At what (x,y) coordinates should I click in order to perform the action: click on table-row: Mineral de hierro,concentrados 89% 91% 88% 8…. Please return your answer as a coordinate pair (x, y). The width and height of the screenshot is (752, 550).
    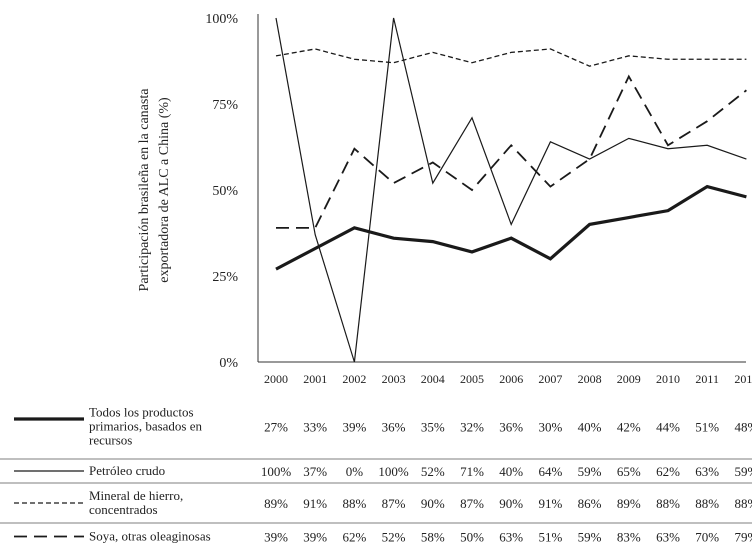
    Looking at the image, I should click on (376, 499).